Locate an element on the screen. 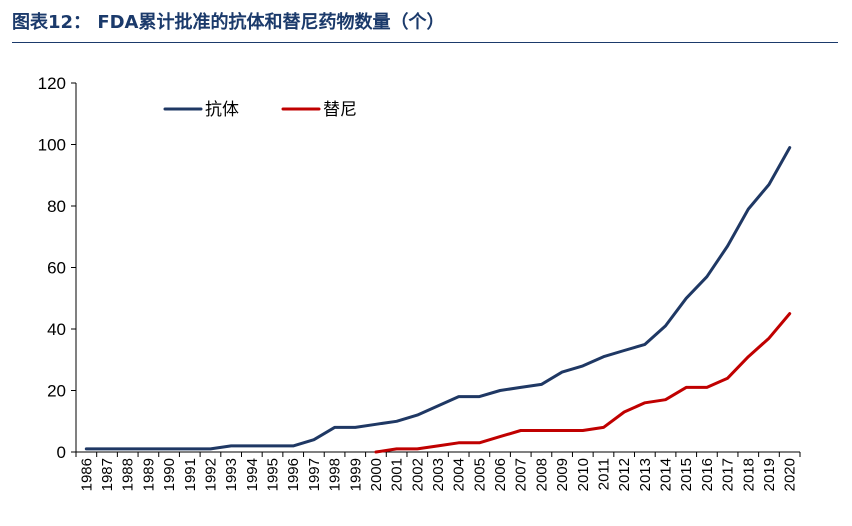  y-tick-label: 120 is located at coordinates (52, 83).